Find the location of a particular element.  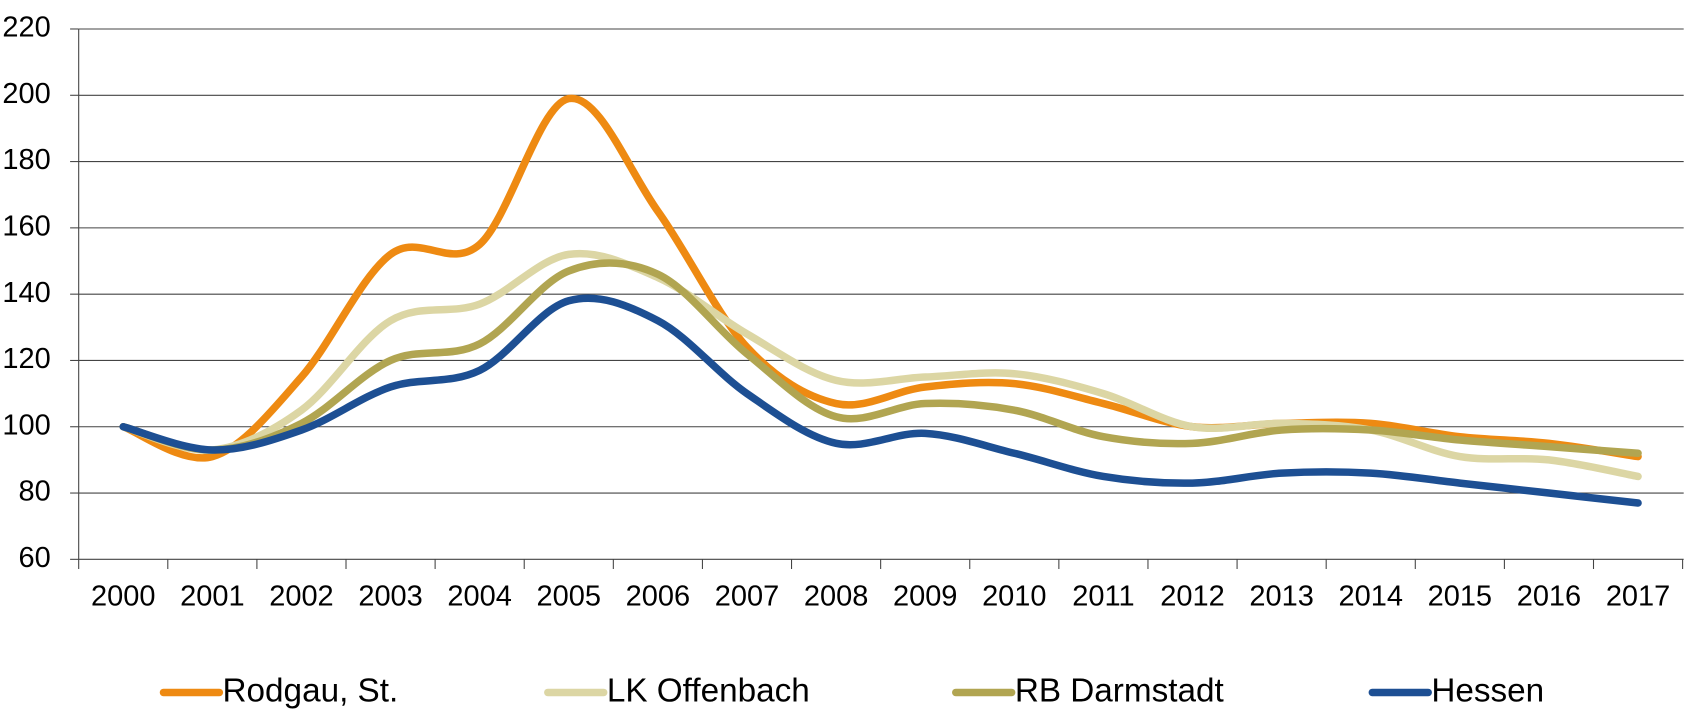

x-tick-label: 2007 is located at coordinates (747, 597).